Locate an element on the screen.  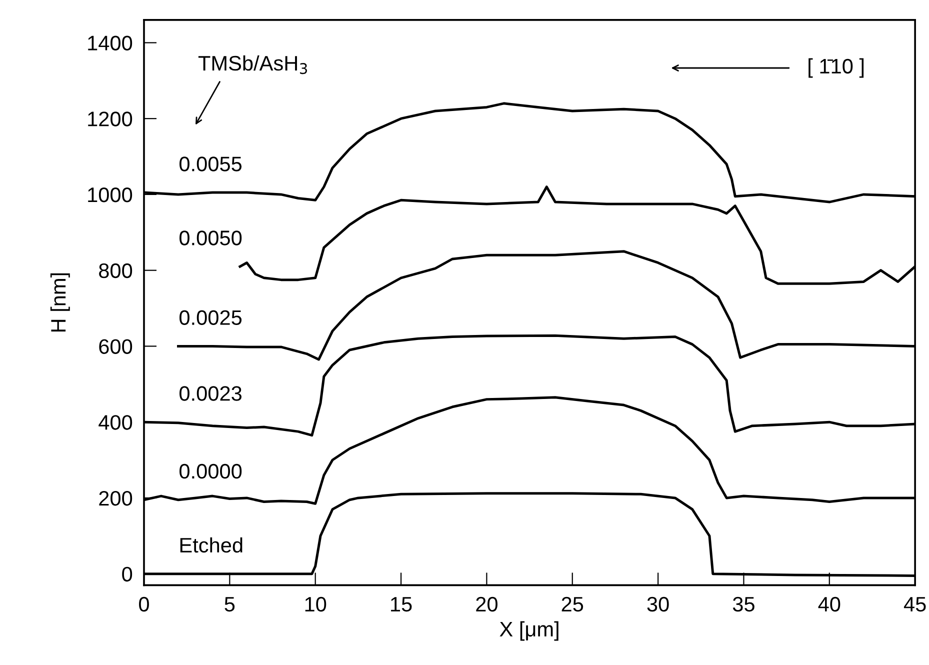
x-tick-label: 30 is located at coordinates (658, 604).